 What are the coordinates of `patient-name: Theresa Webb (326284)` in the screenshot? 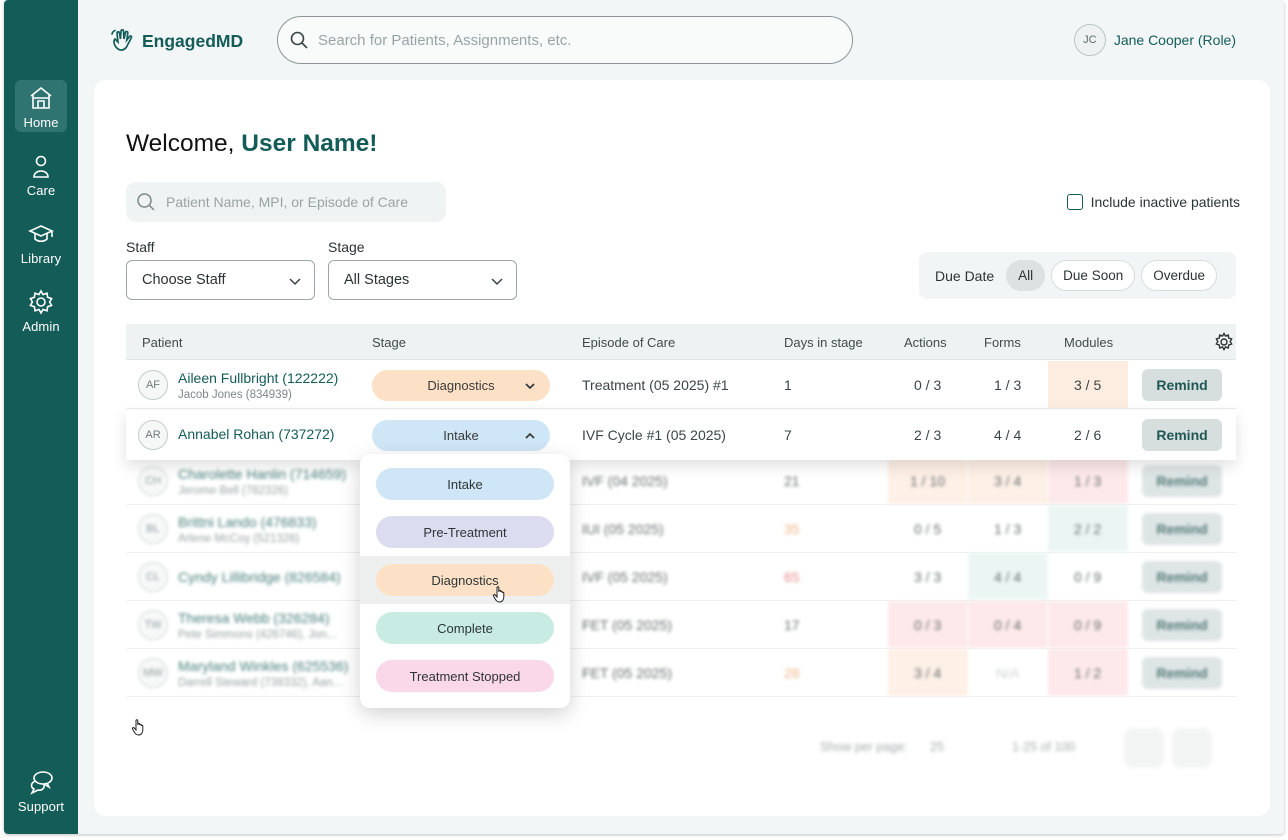 It's located at (254, 618).